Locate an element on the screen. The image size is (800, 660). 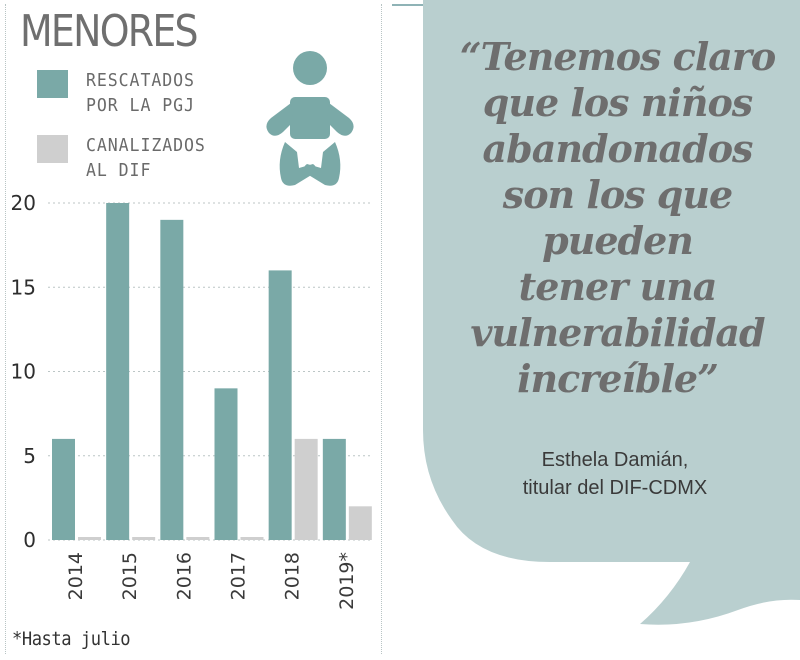
y-axis-ticks: 0 5 10 15 20 is located at coordinates (23, 371).